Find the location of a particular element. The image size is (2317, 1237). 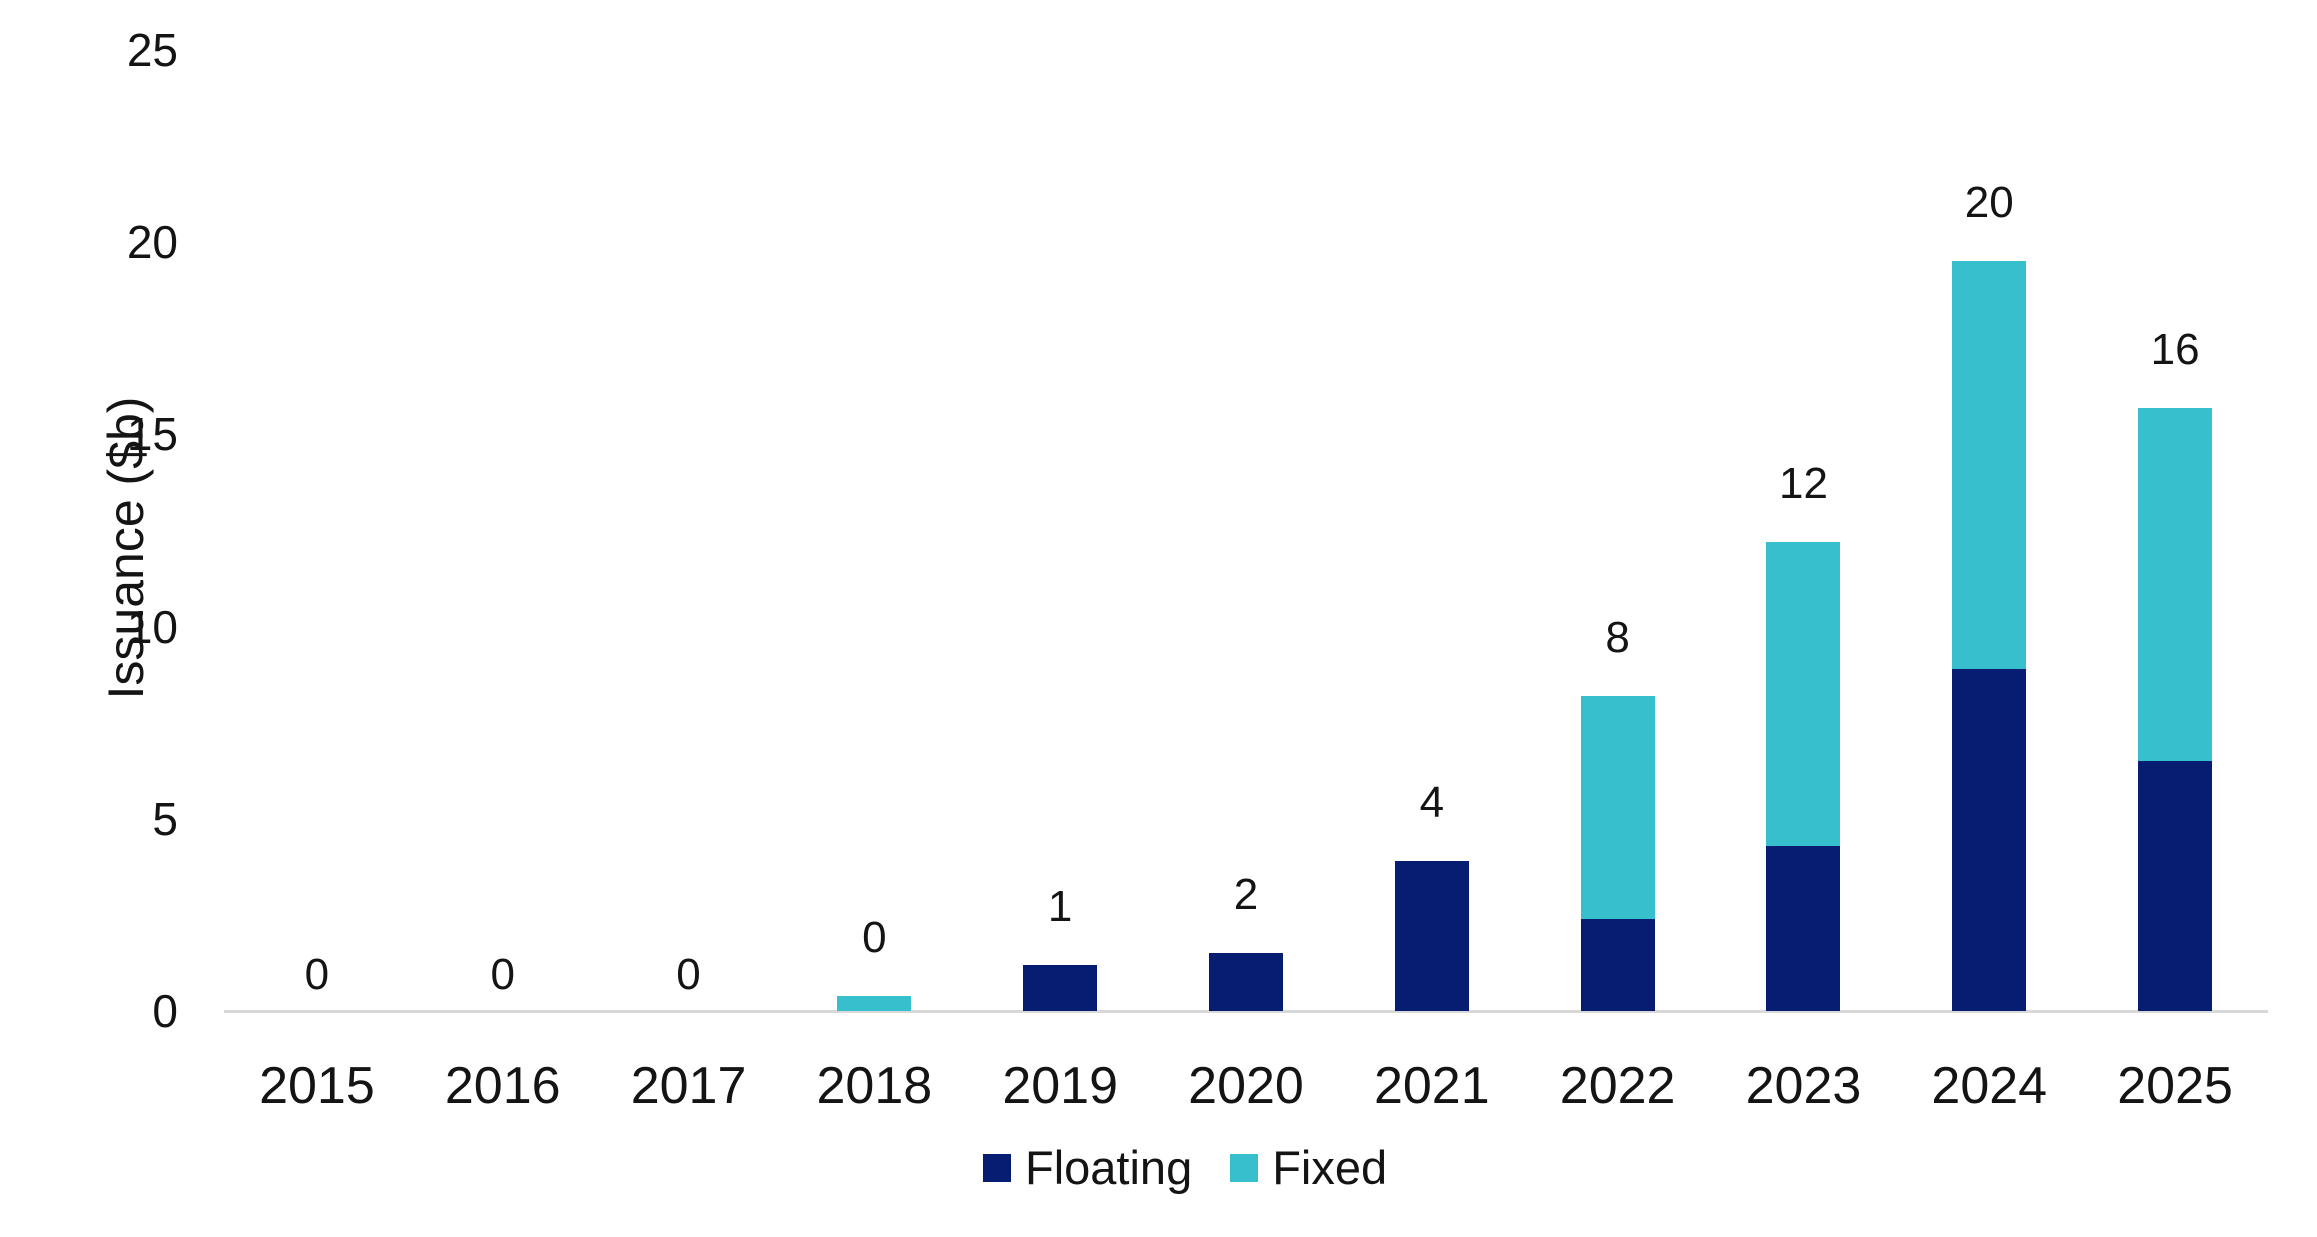

bar-segment-fixed-2022 is located at coordinates (1617, 807).